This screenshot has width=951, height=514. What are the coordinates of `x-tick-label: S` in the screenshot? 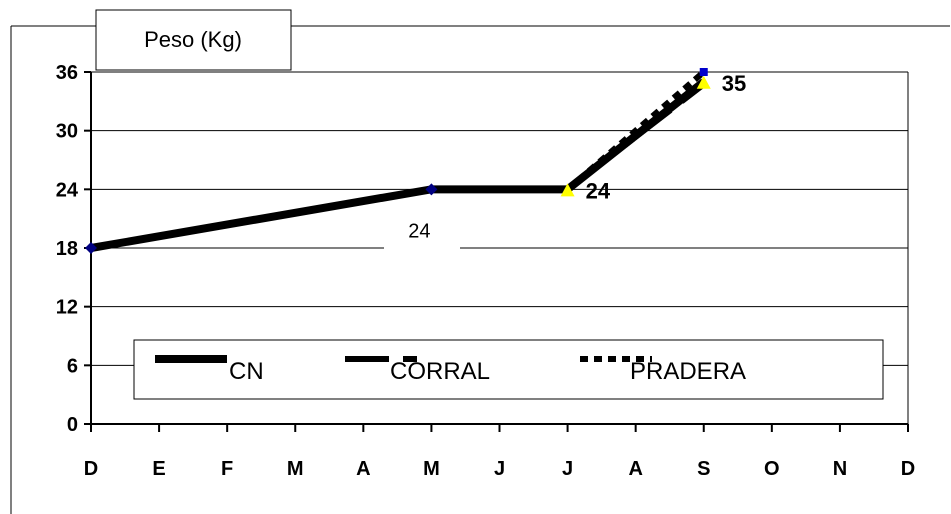 It's located at (703, 469).